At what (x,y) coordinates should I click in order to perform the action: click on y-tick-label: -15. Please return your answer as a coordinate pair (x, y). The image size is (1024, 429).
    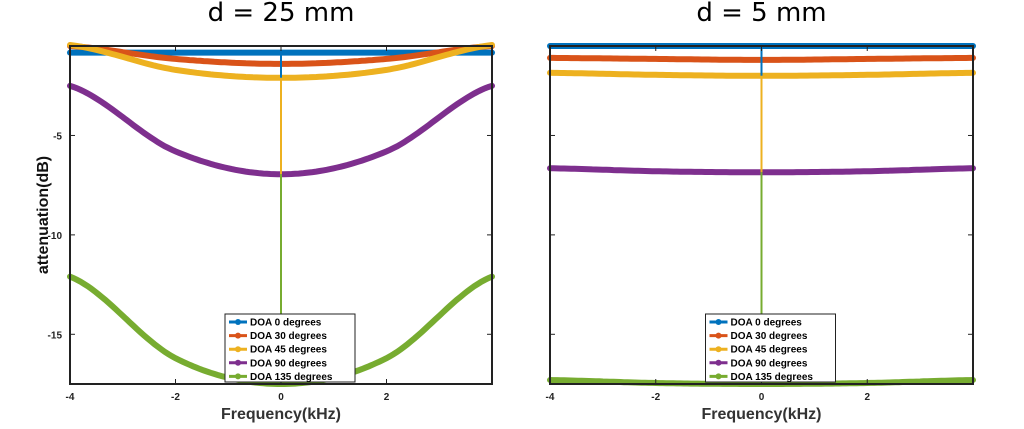
    Looking at the image, I should click on (55, 335).